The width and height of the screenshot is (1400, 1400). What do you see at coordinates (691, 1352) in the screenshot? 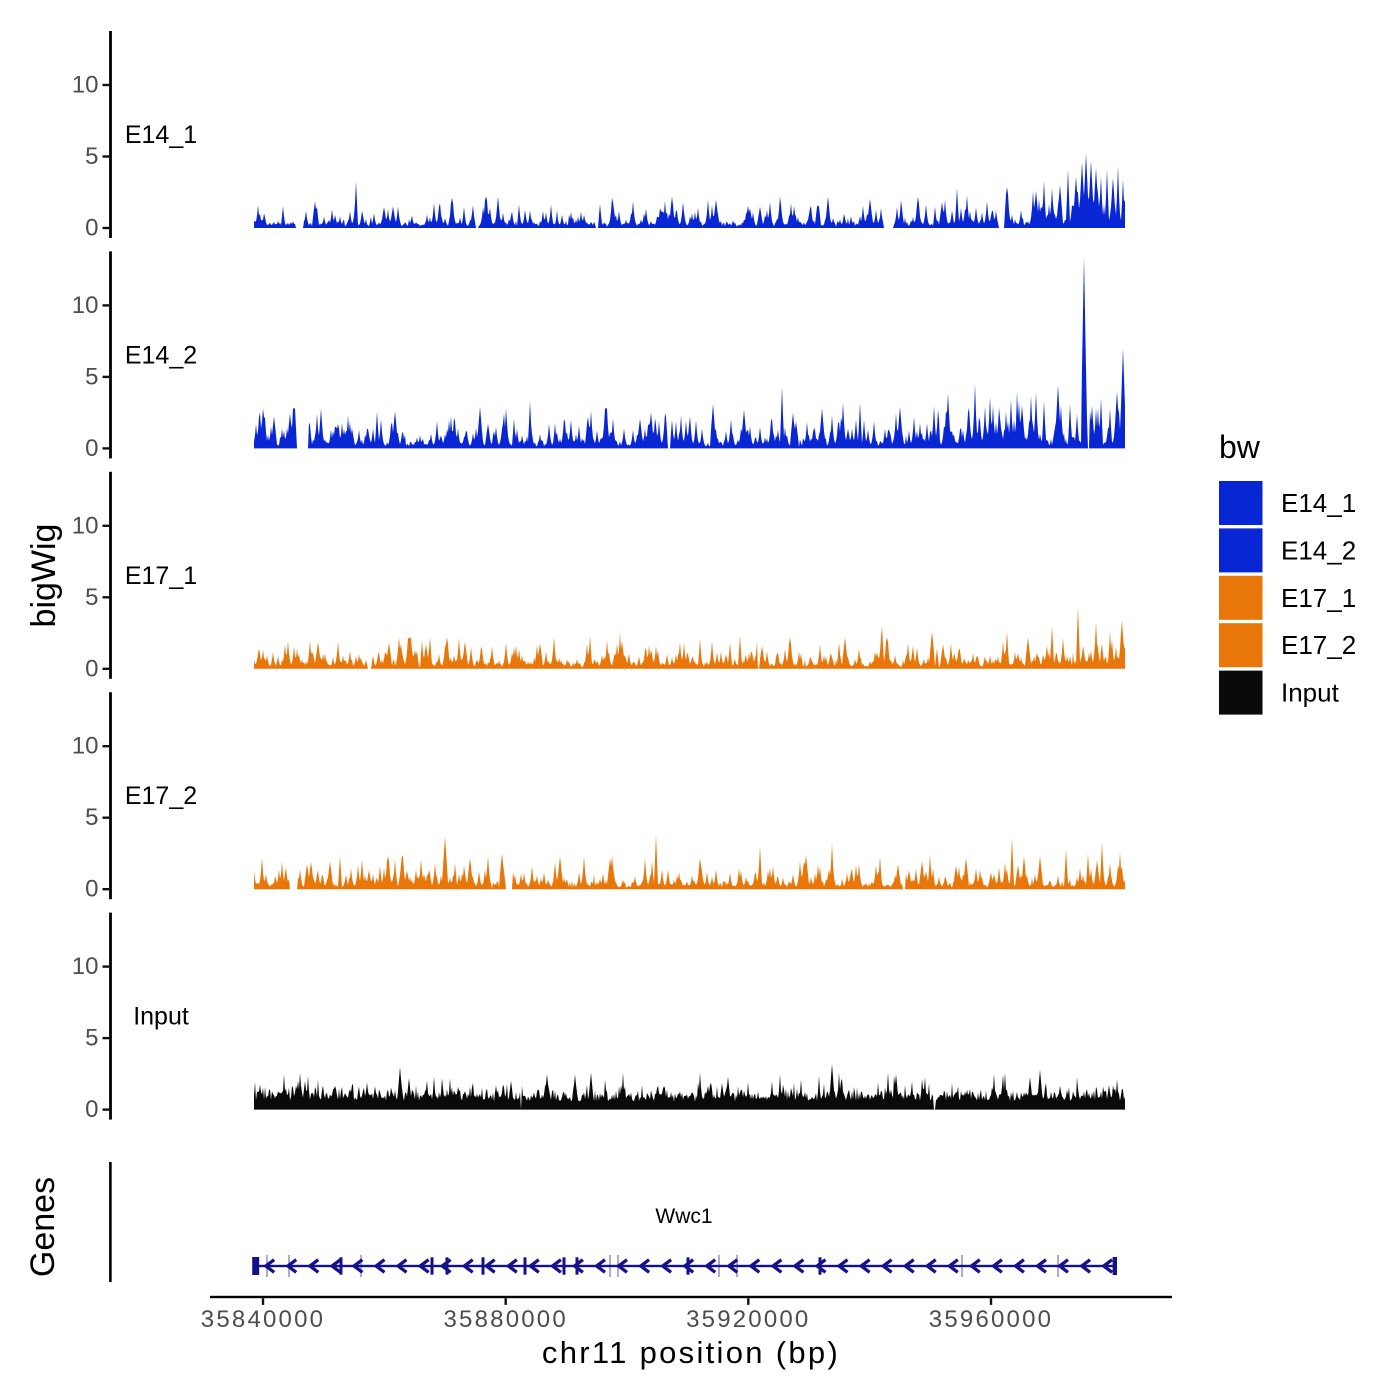
I see `svg-text: chr11 position (bp)` at bounding box center [691, 1352].